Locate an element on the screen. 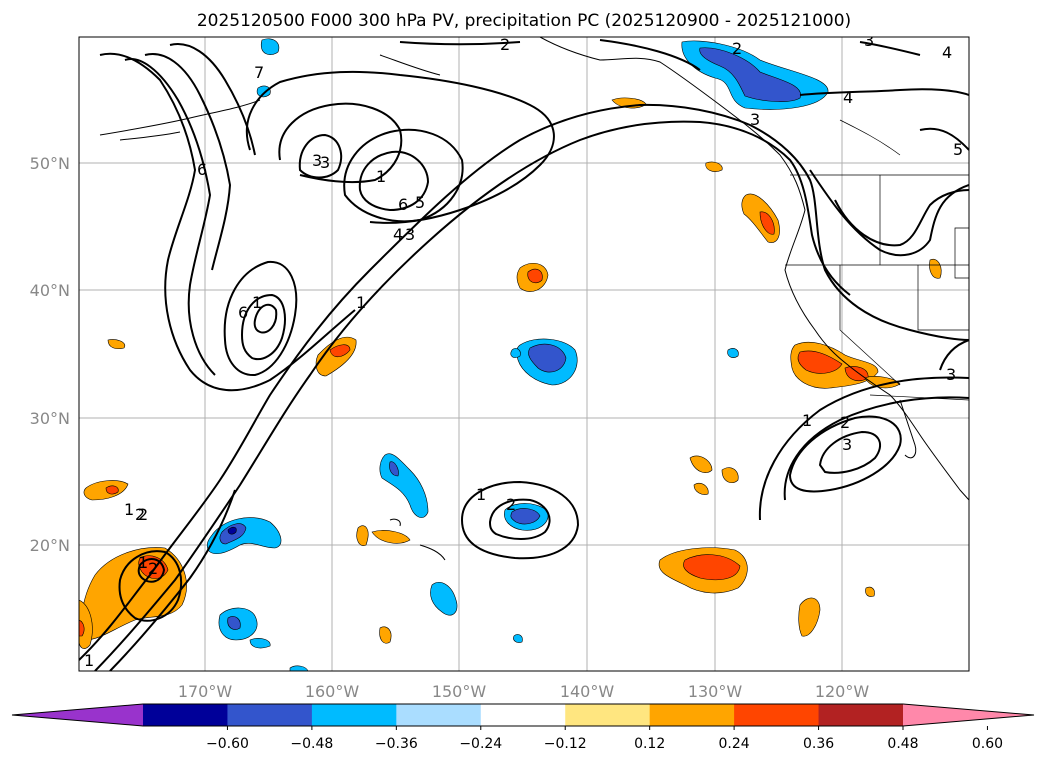  colorbar is located at coordinates (523, 715).